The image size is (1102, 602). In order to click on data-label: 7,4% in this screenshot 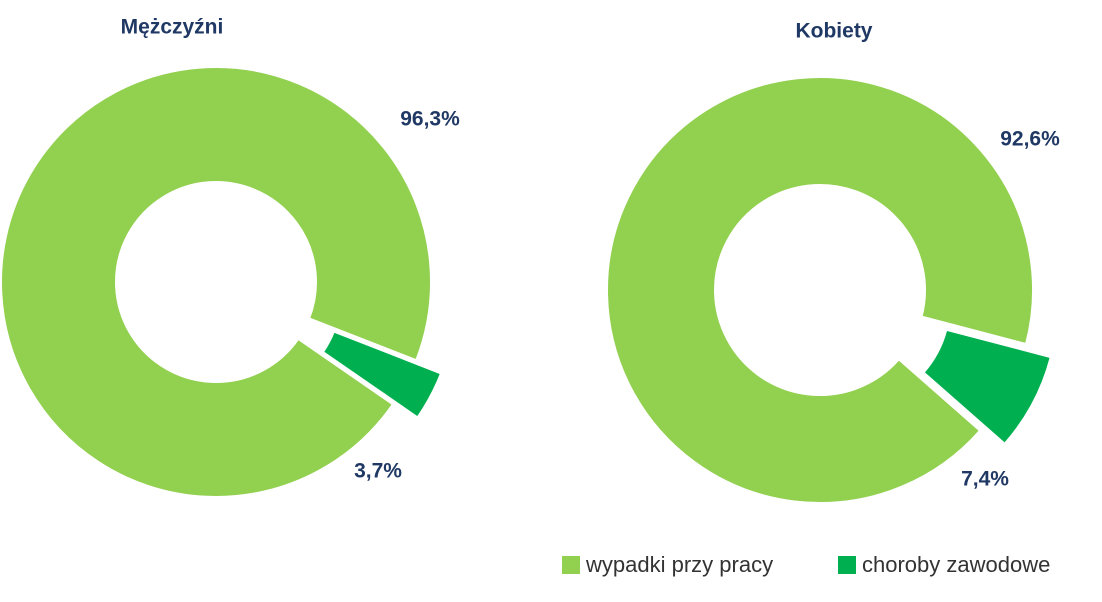, I will do `click(985, 479)`.